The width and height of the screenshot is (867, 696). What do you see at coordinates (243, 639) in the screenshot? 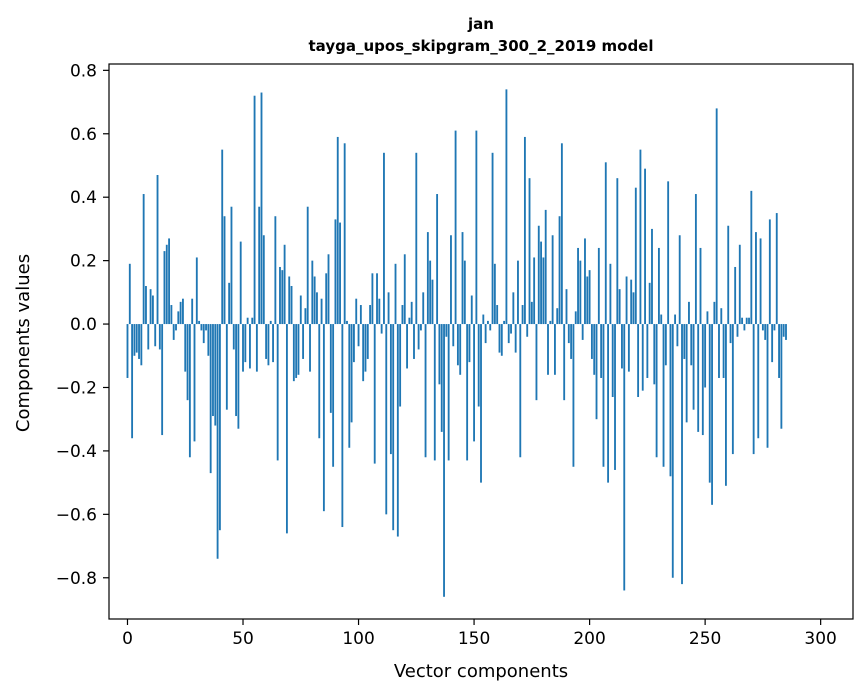
I see `x-tick-label-1: 50` at bounding box center [243, 639].